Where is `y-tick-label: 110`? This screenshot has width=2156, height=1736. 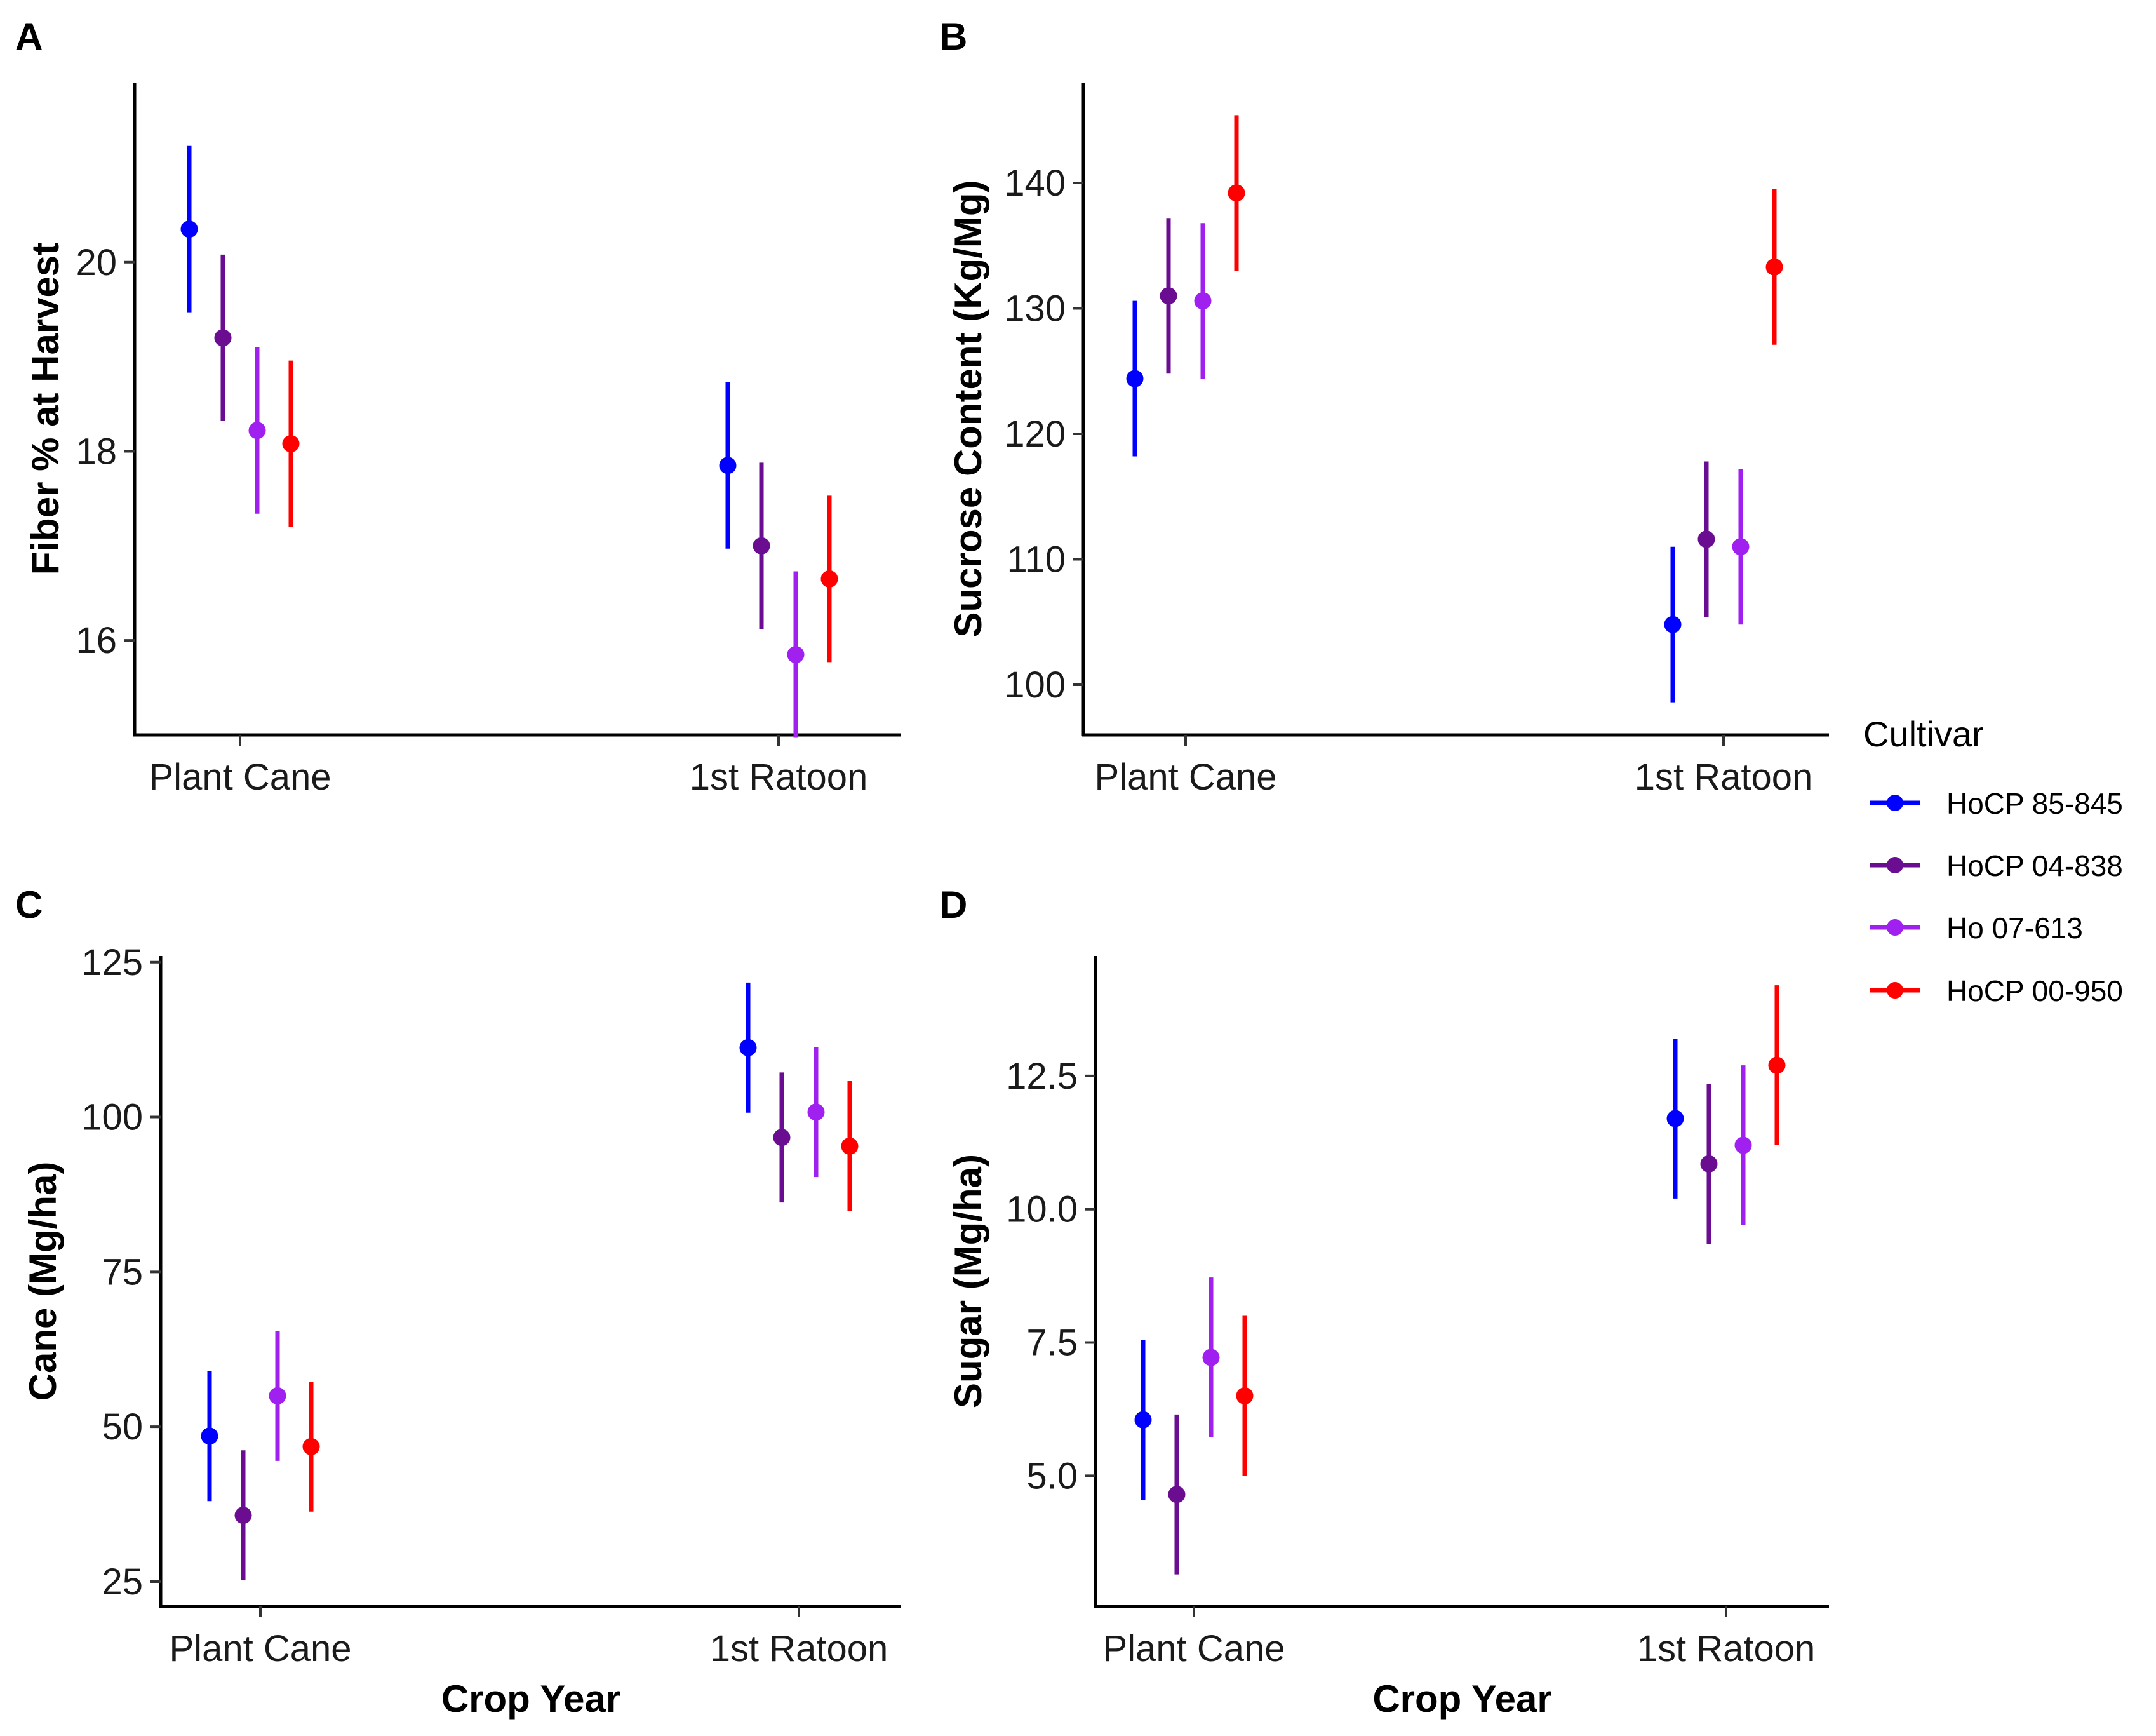
y-tick-label: 110 is located at coordinates (1036, 560).